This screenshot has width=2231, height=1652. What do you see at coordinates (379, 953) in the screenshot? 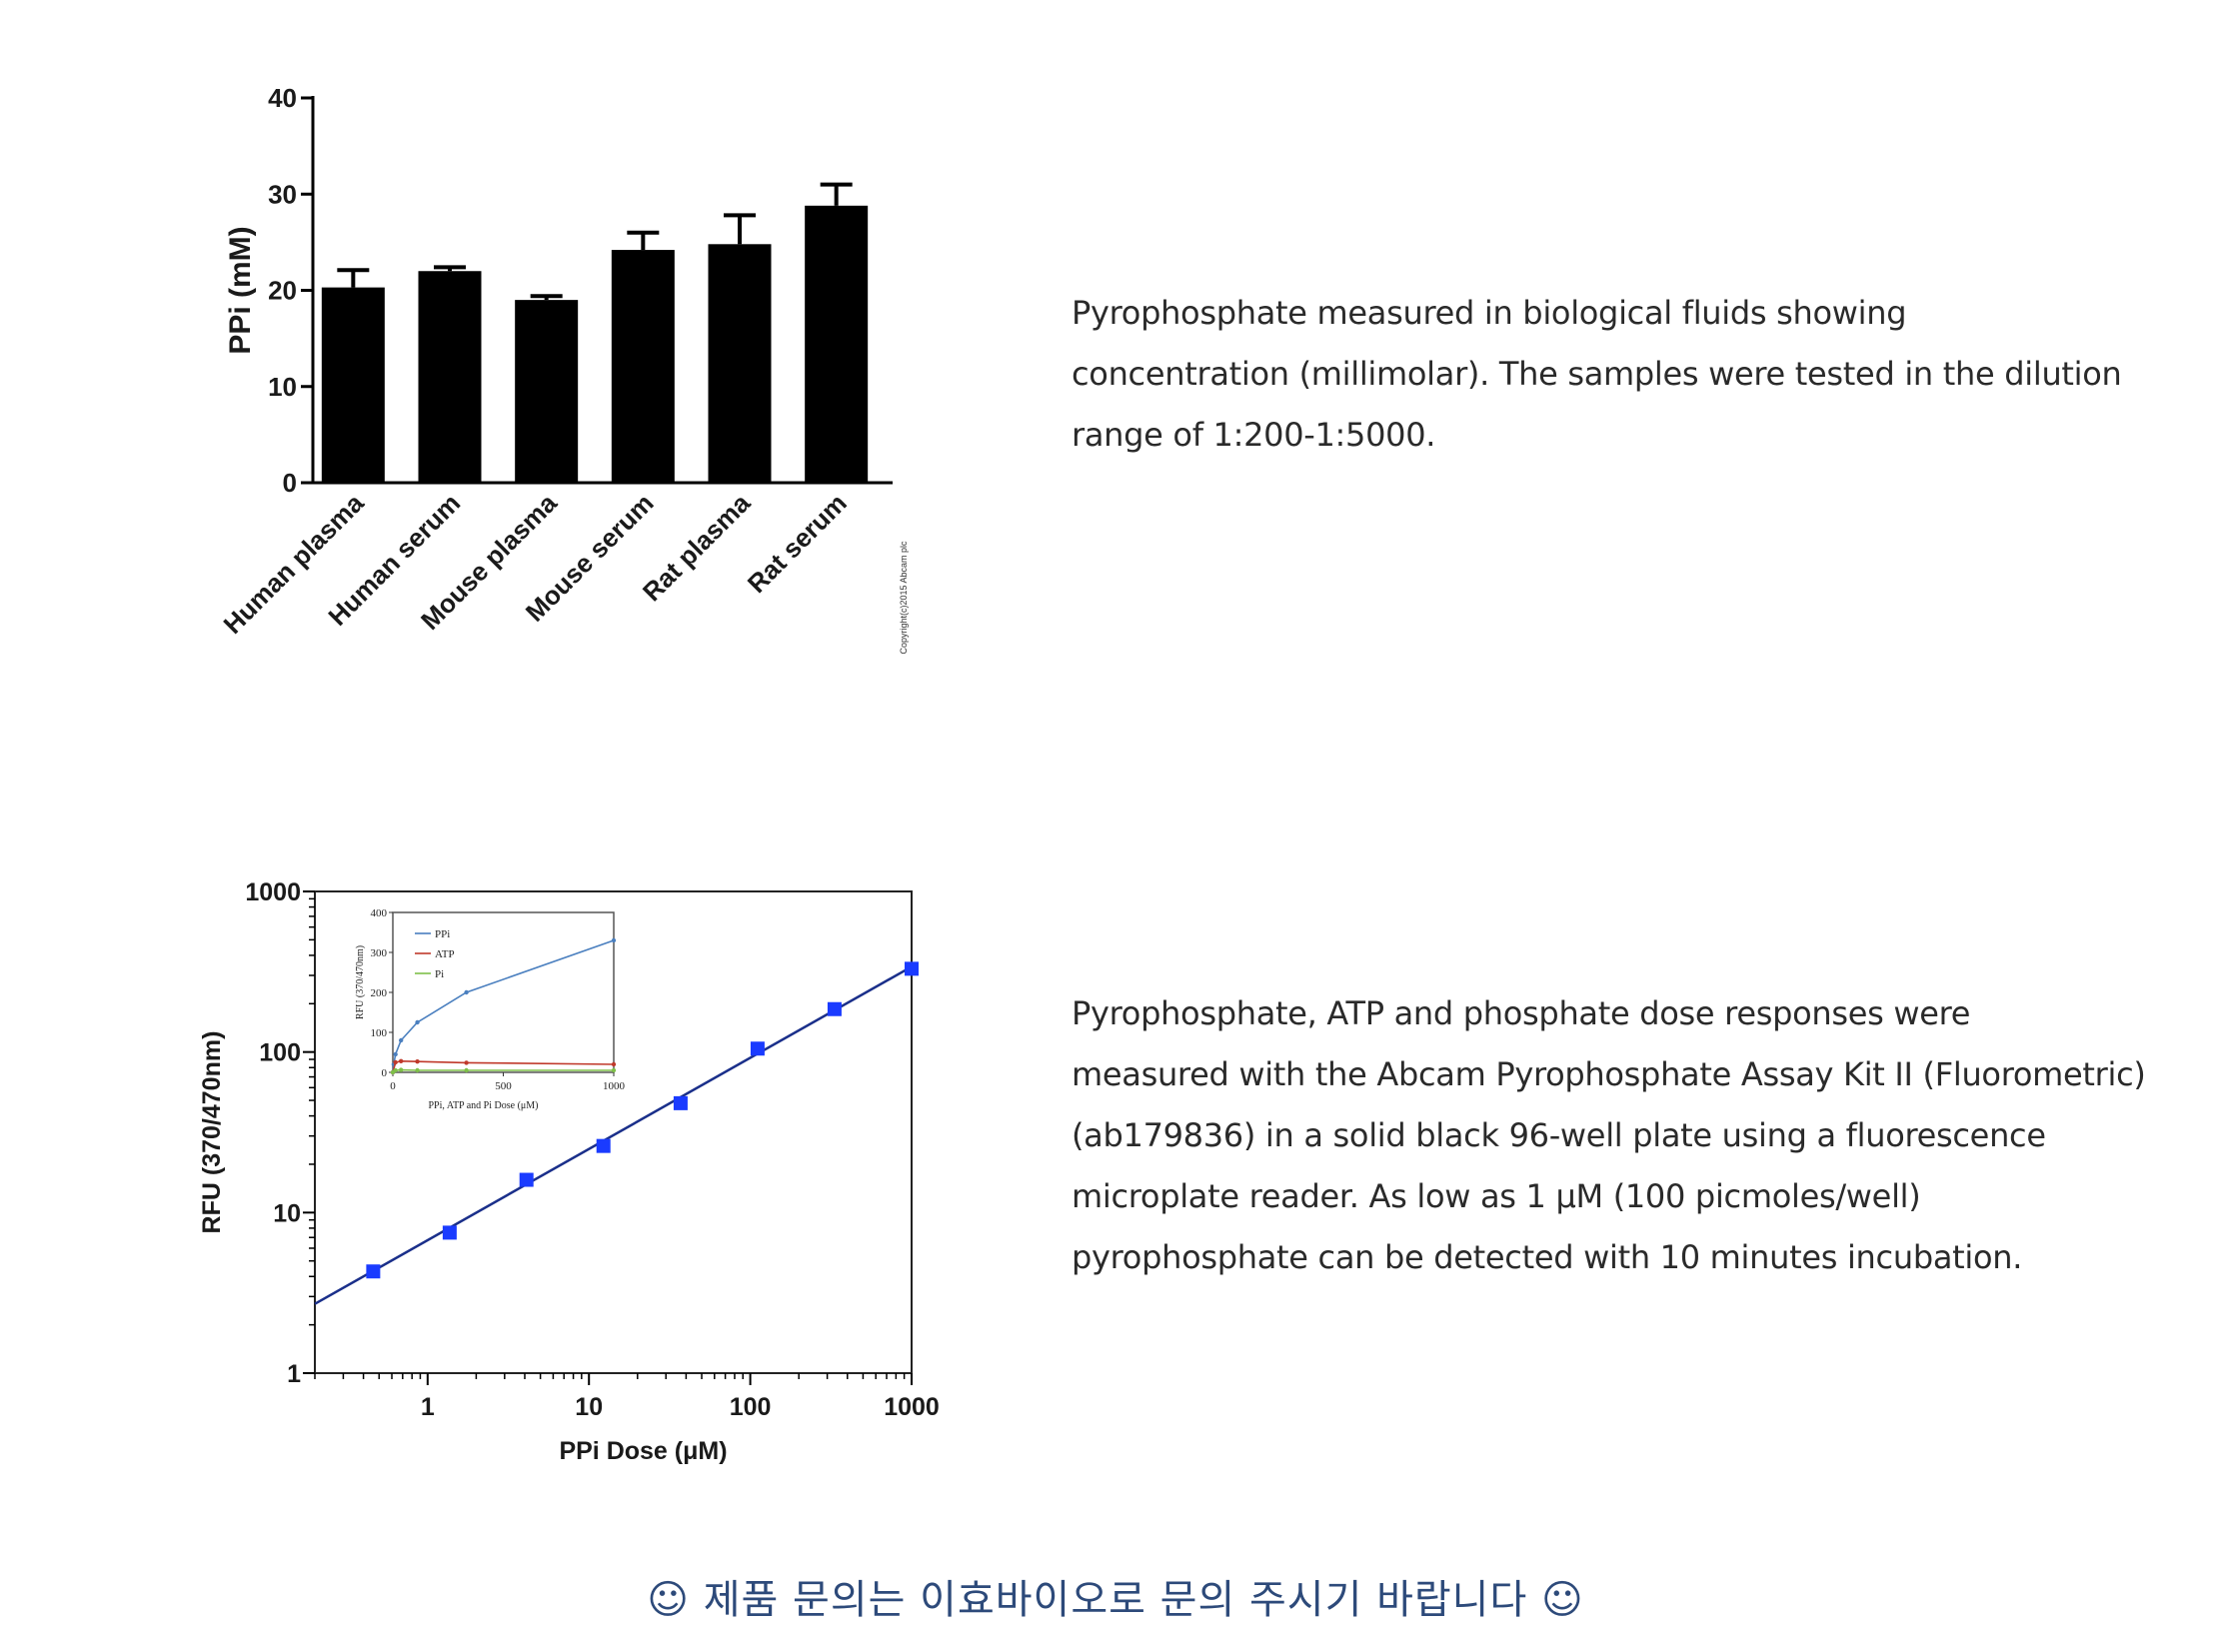
I see `inset-y-tick-label: 300` at bounding box center [379, 953].